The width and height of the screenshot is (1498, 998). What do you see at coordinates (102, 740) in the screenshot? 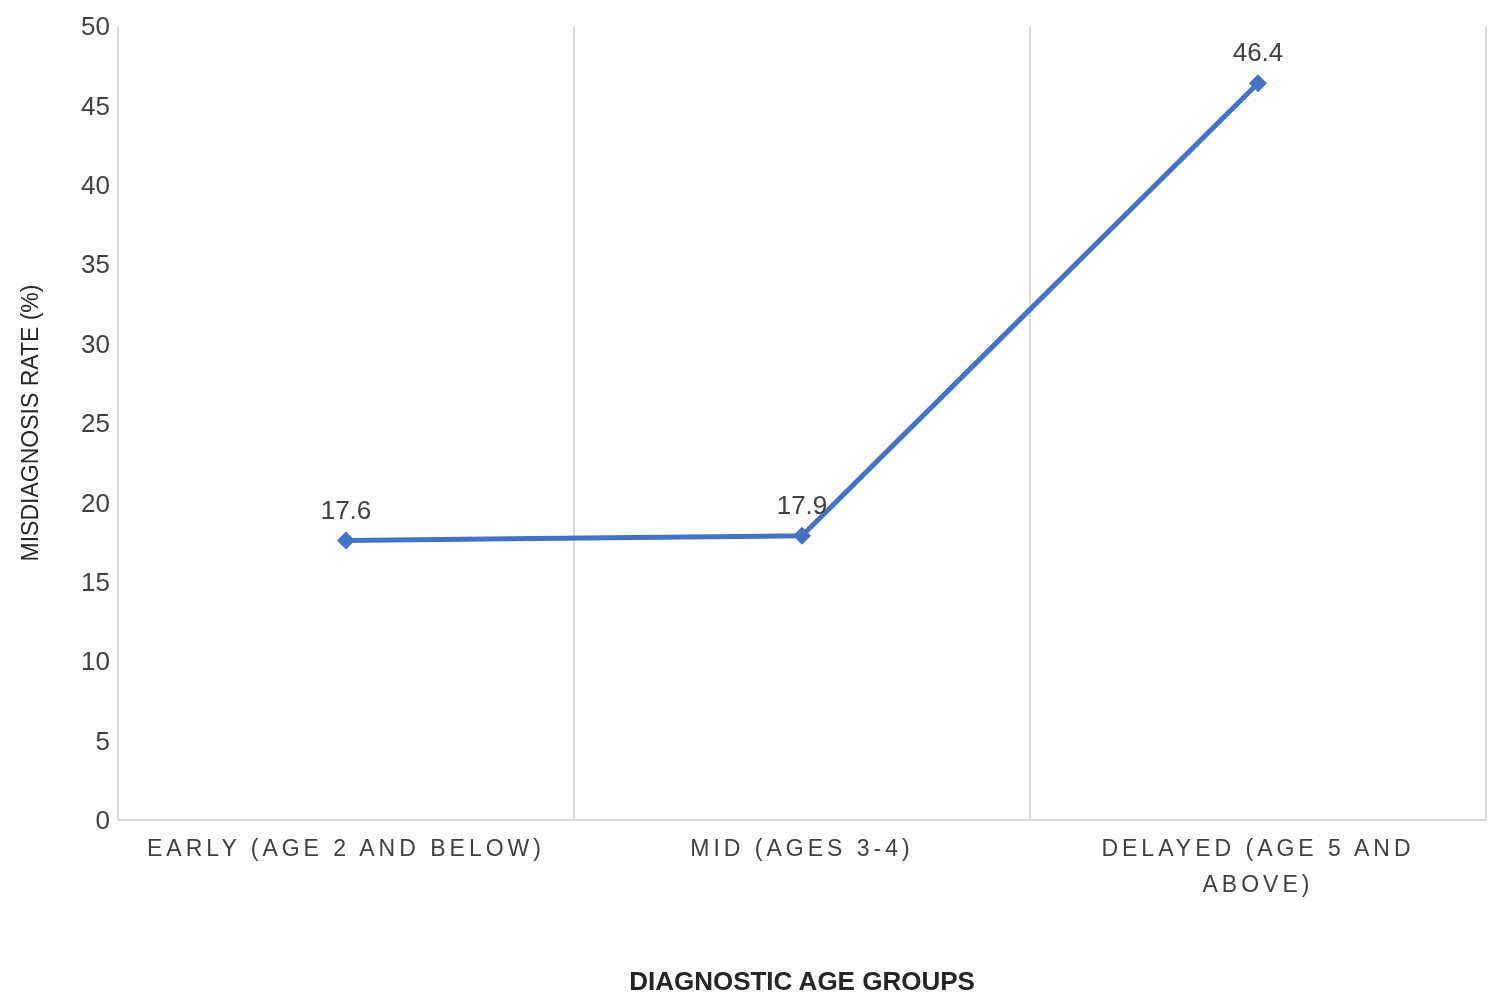
I see `y-tick-label: 5` at bounding box center [102, 740].